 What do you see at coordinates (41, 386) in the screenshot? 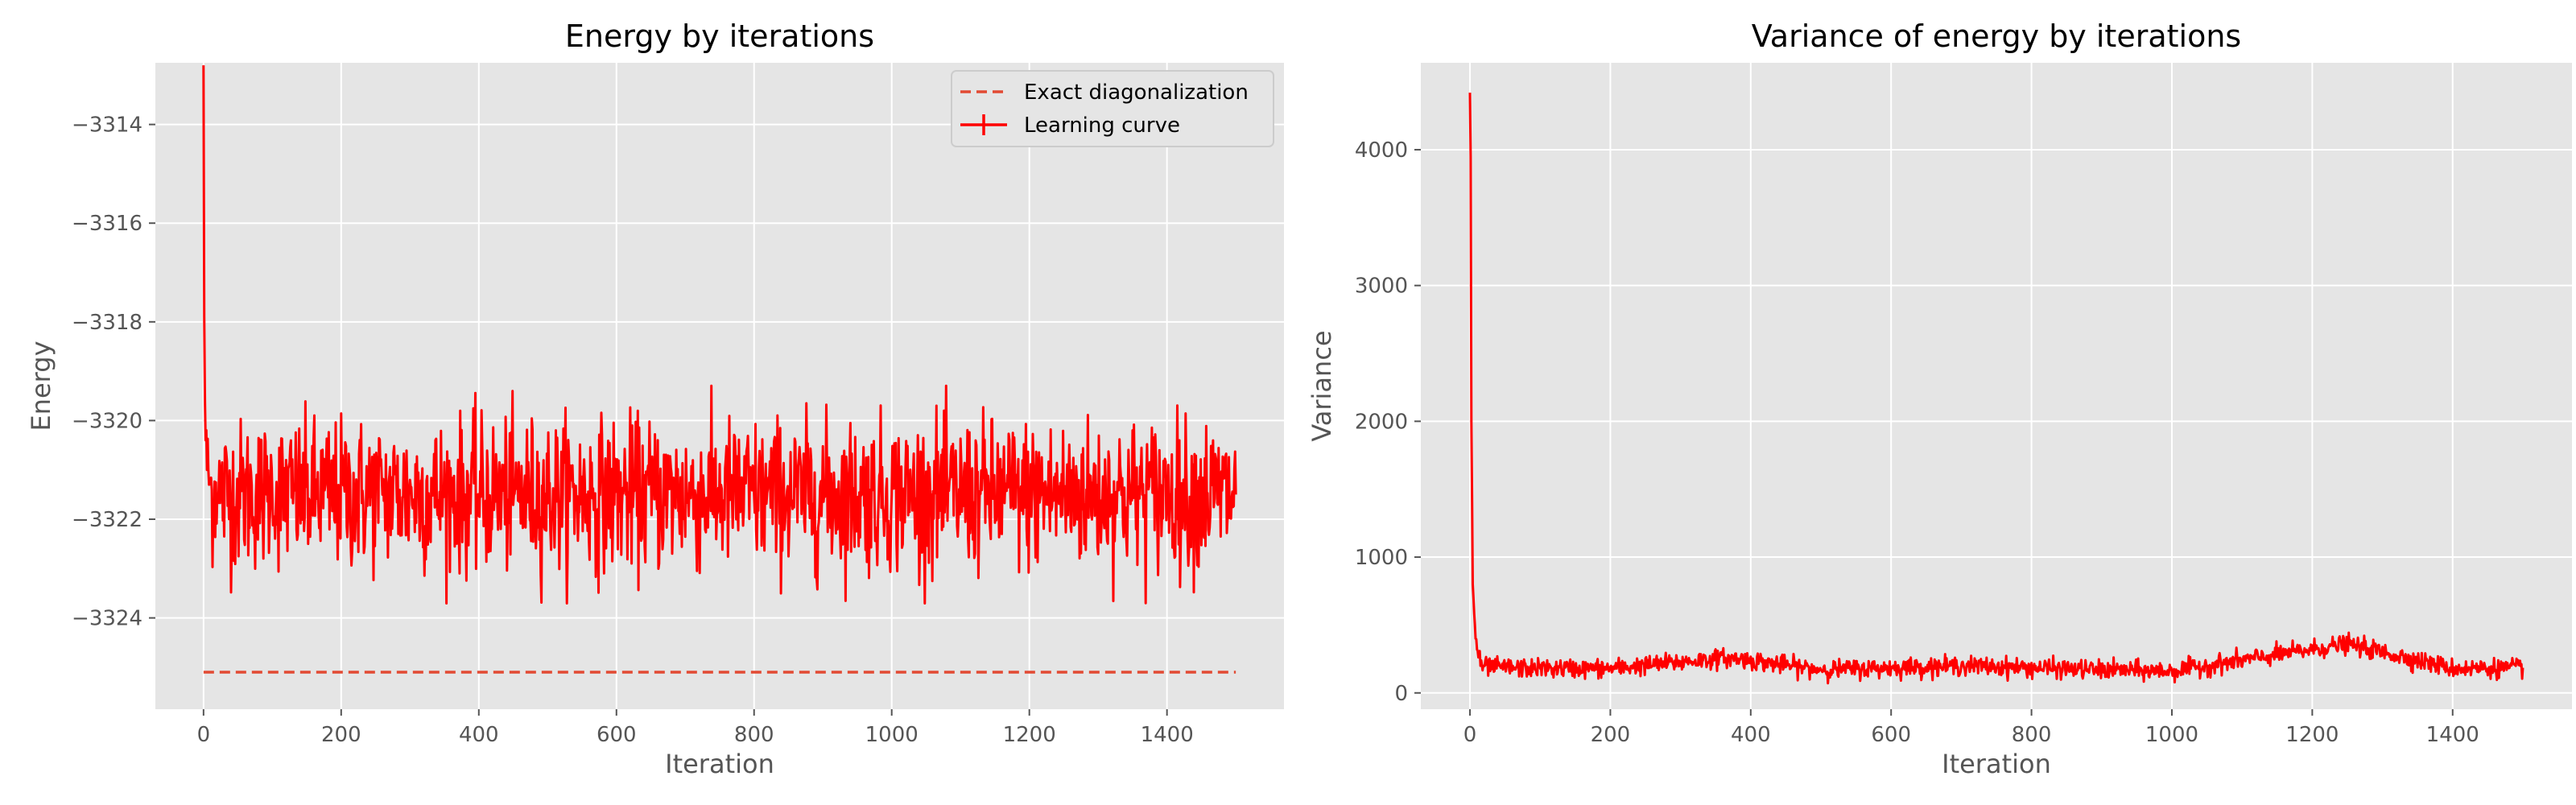
I see `y-axis-label: Energy` at bounding box center [41, 386].